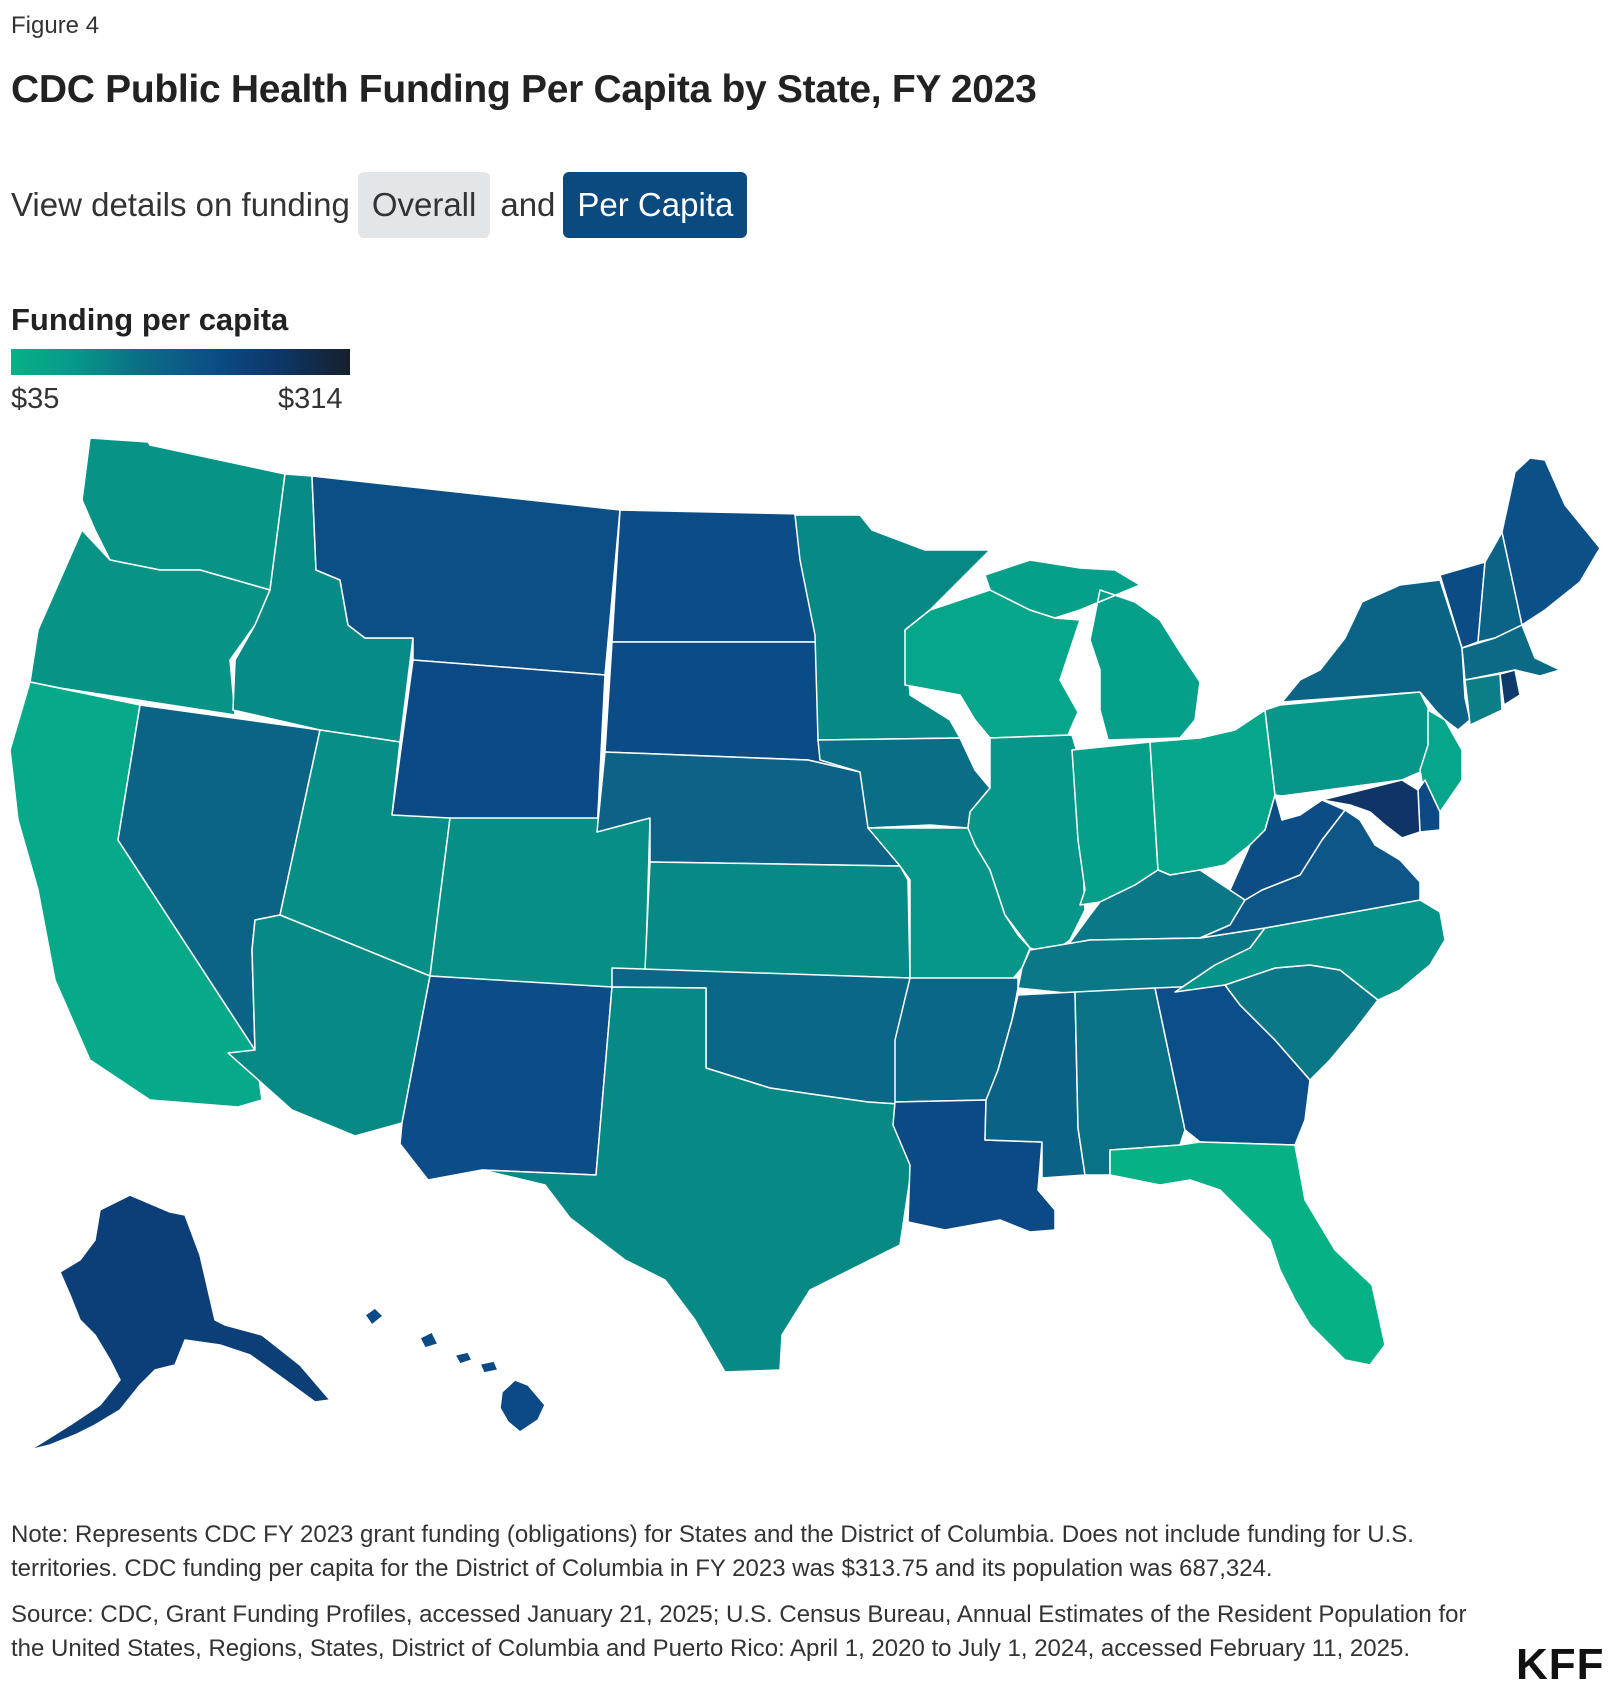  What do you see at coordinates (1092, 650) in the screenshot?
I see `state-MI` at bounding box center [1092, 650].